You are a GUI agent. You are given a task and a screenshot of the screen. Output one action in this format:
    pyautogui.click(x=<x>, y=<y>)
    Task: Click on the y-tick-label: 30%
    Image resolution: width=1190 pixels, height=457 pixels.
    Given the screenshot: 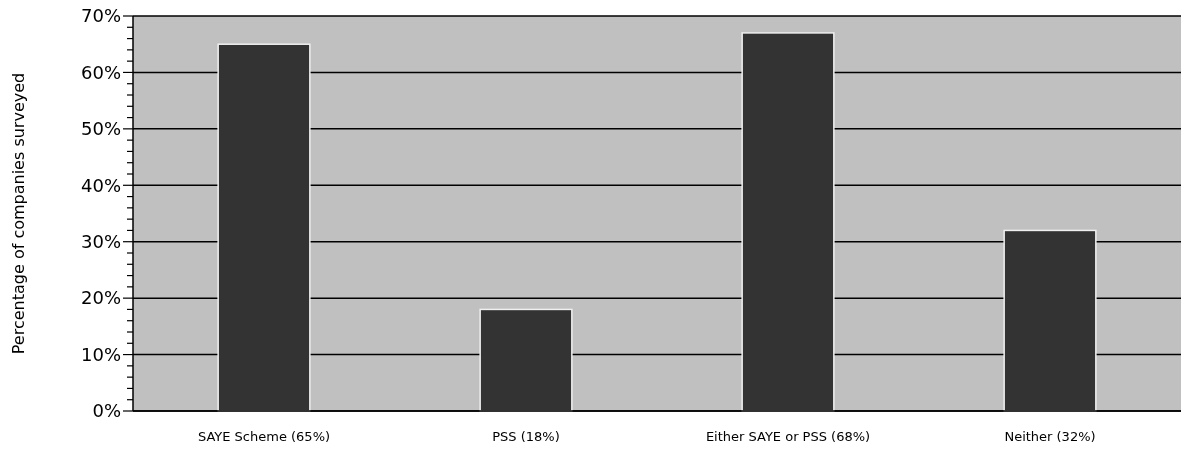 What is the action you would take?
    pyautogui.click(x=100, y=242)
    